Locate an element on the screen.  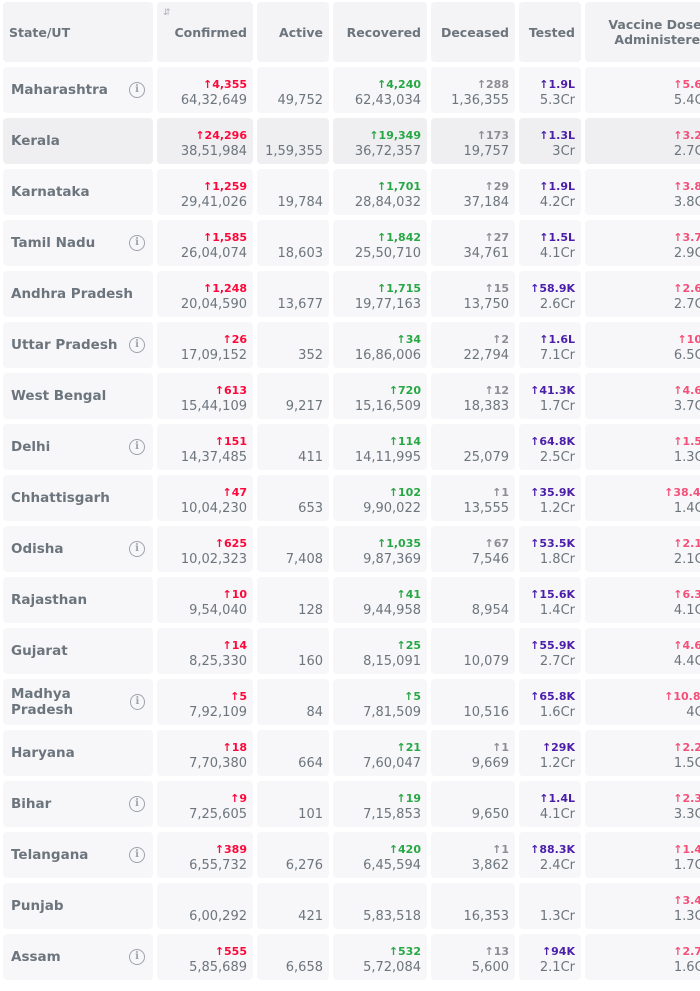
vaccine-cell: ↑1.4L1.7Cr is located at coordinates (642, 855).